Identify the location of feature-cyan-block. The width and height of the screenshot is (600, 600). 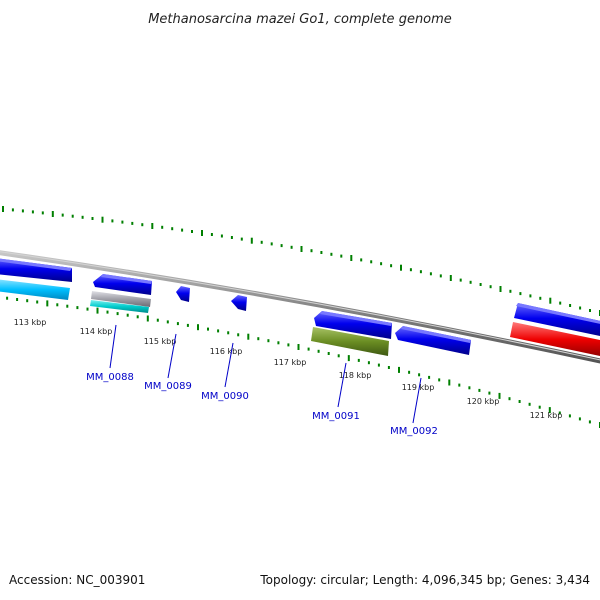
(119, 306).